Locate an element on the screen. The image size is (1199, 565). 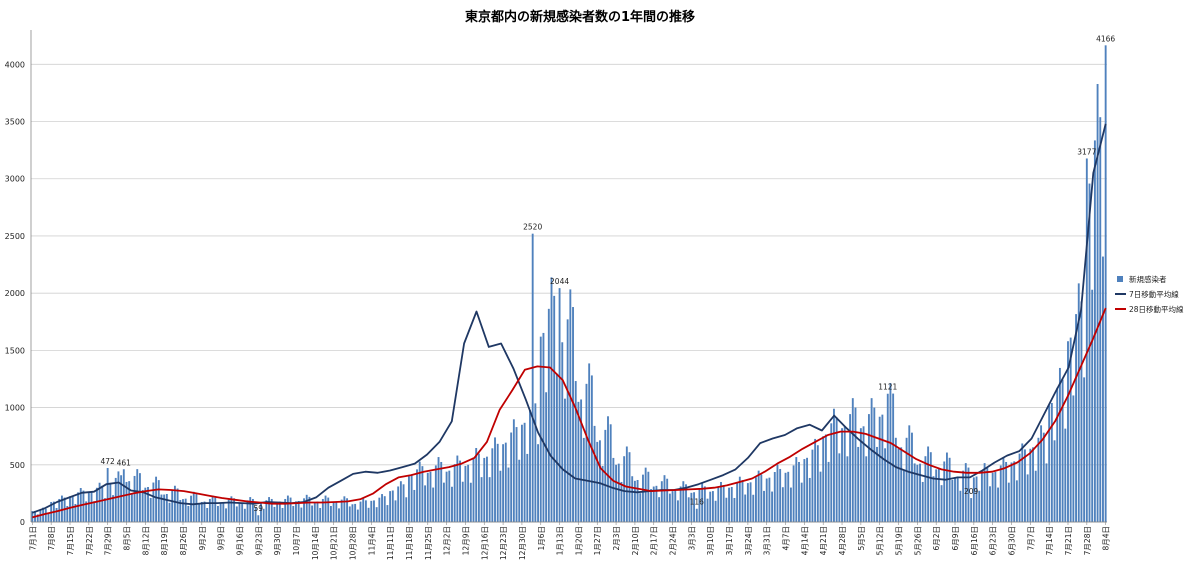
x-tick-label: 11月18日 is located at coordinates (409, 543).